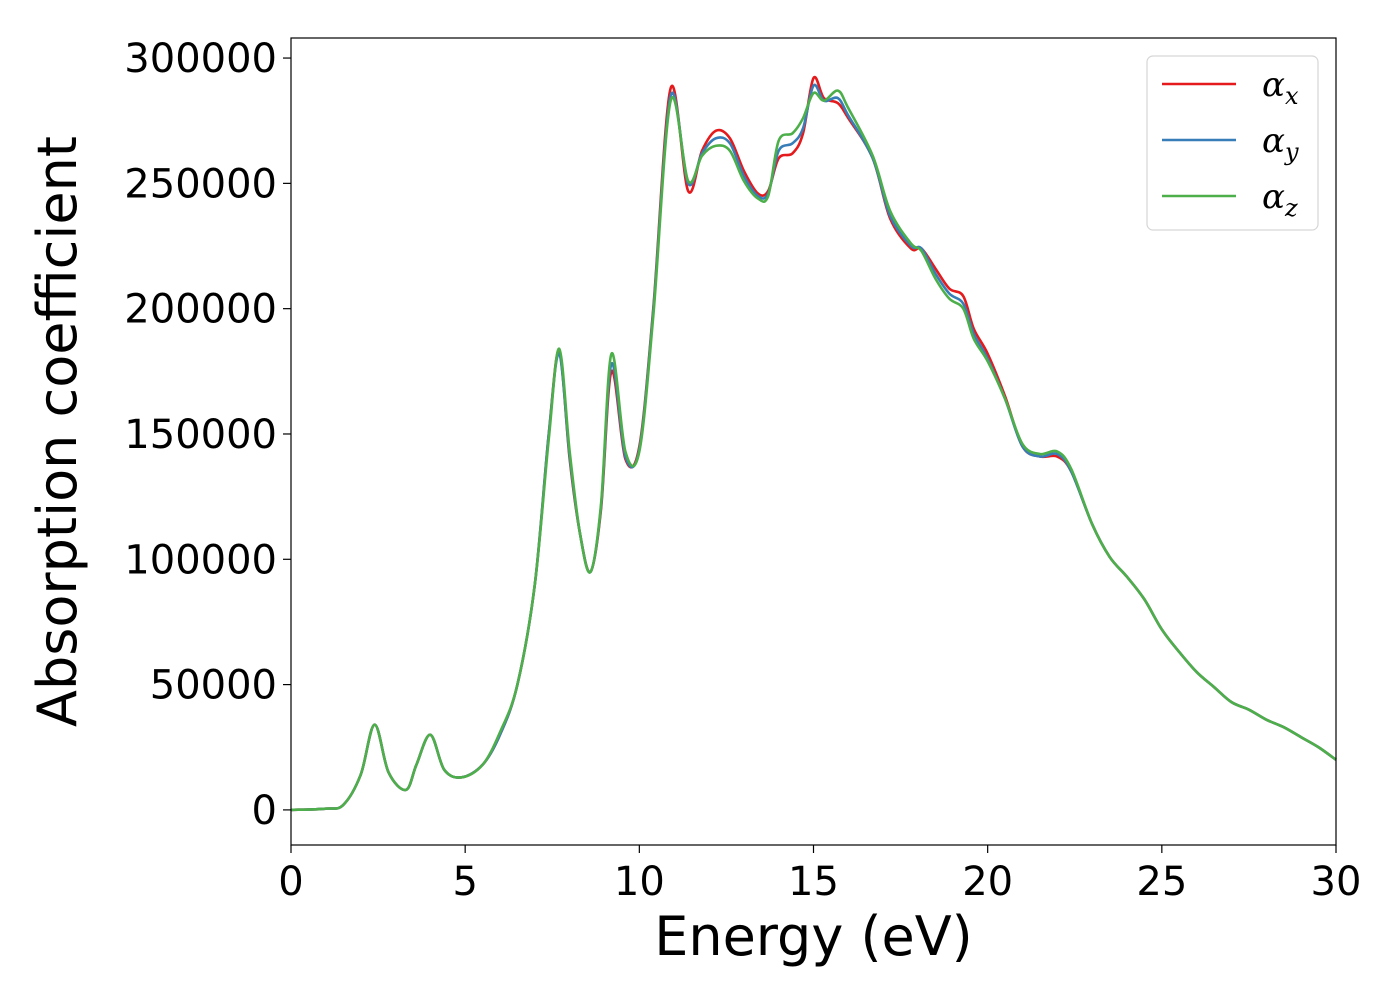 The height and width of the screenshot is (1000, 1400). Describe the element at coordinates (200, 435) in the screenshot. I see `y-tick-label: 150000` at that location.